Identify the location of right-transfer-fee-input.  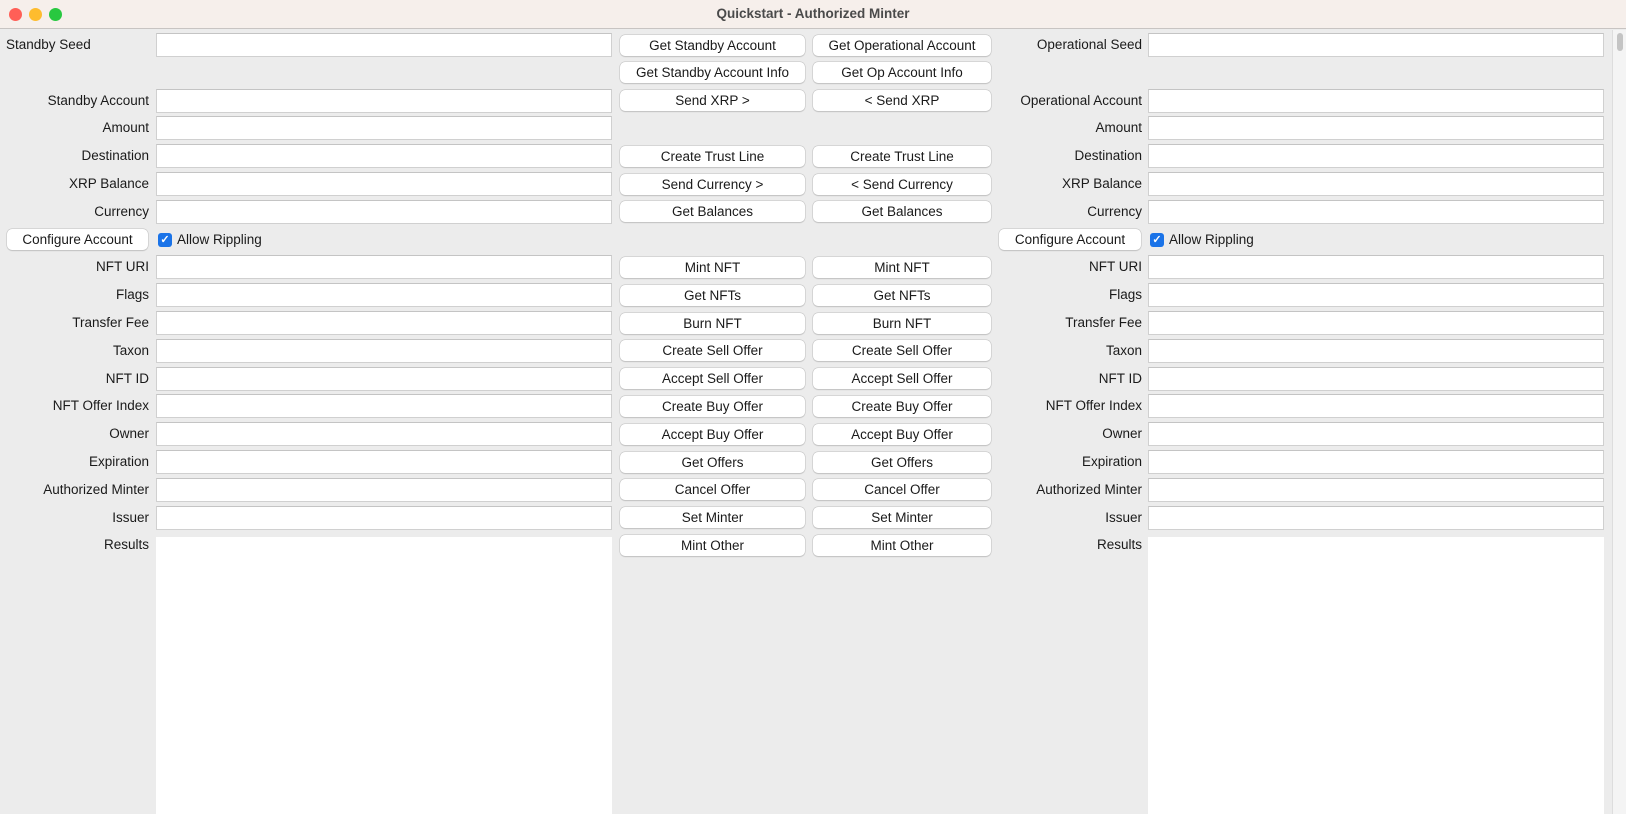
(1376, 323).